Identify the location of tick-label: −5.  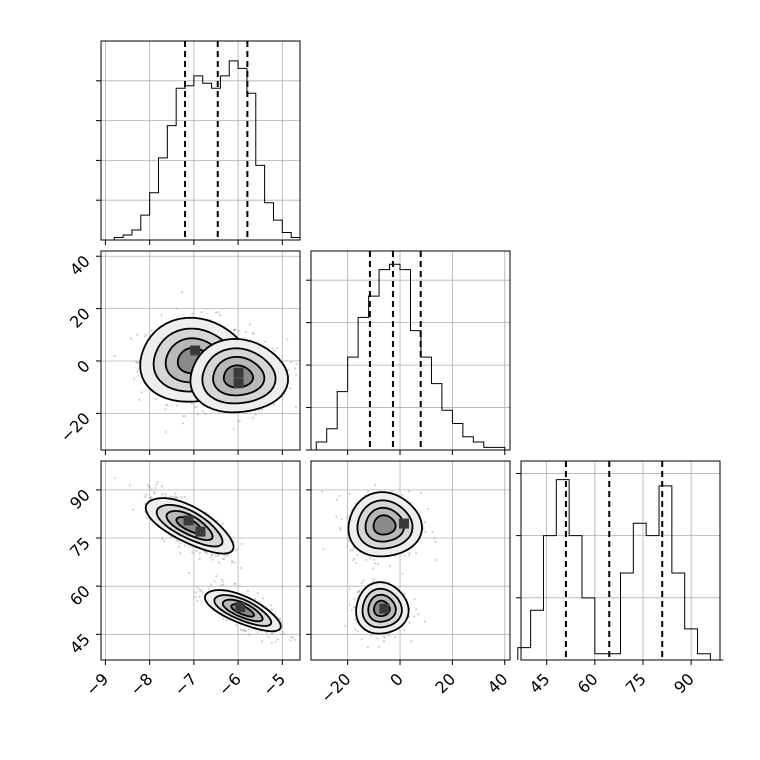
(274, 684).